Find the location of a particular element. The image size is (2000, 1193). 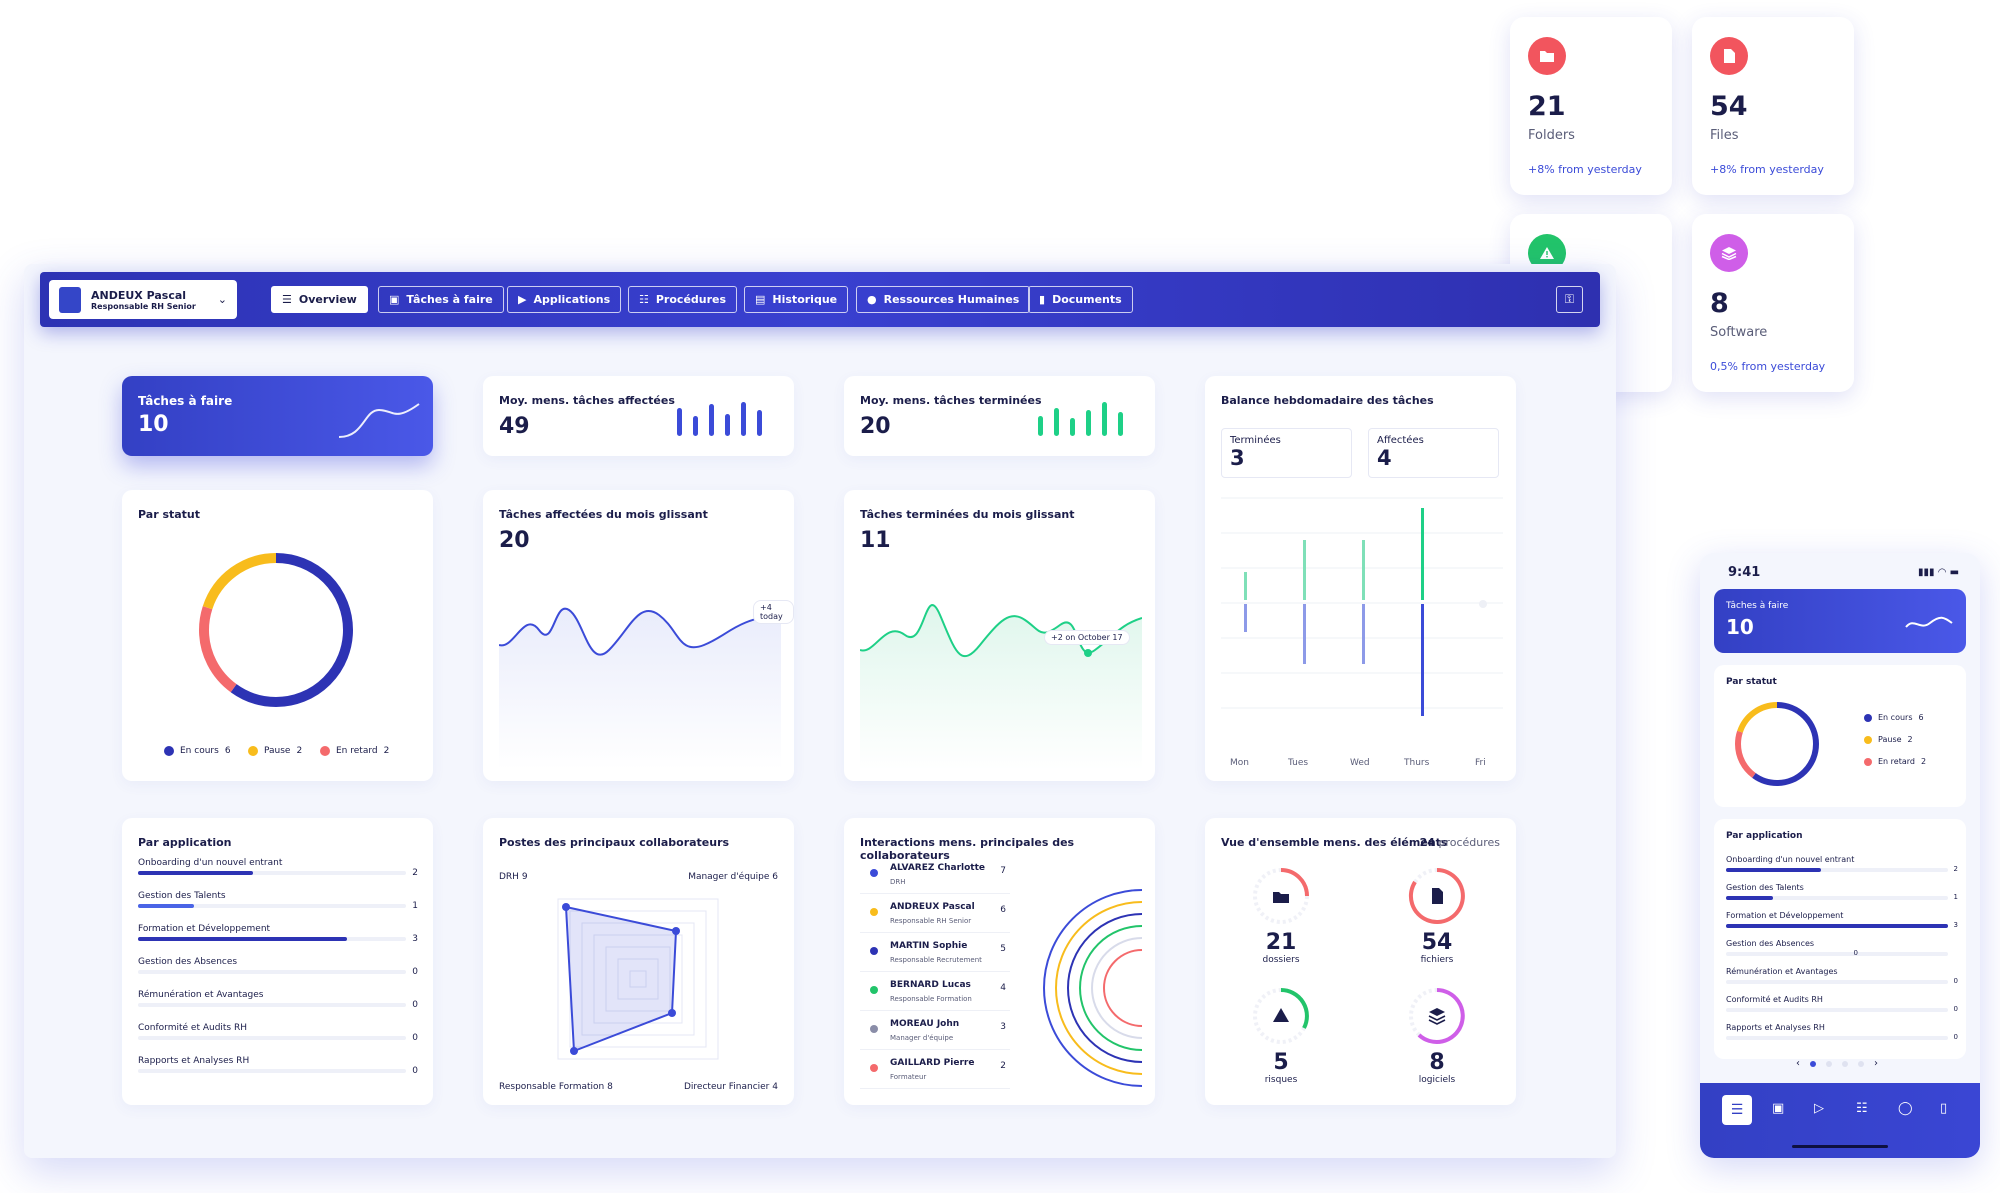

phone-nav-rh: ◯ is located at coordinates (1905, 1108).